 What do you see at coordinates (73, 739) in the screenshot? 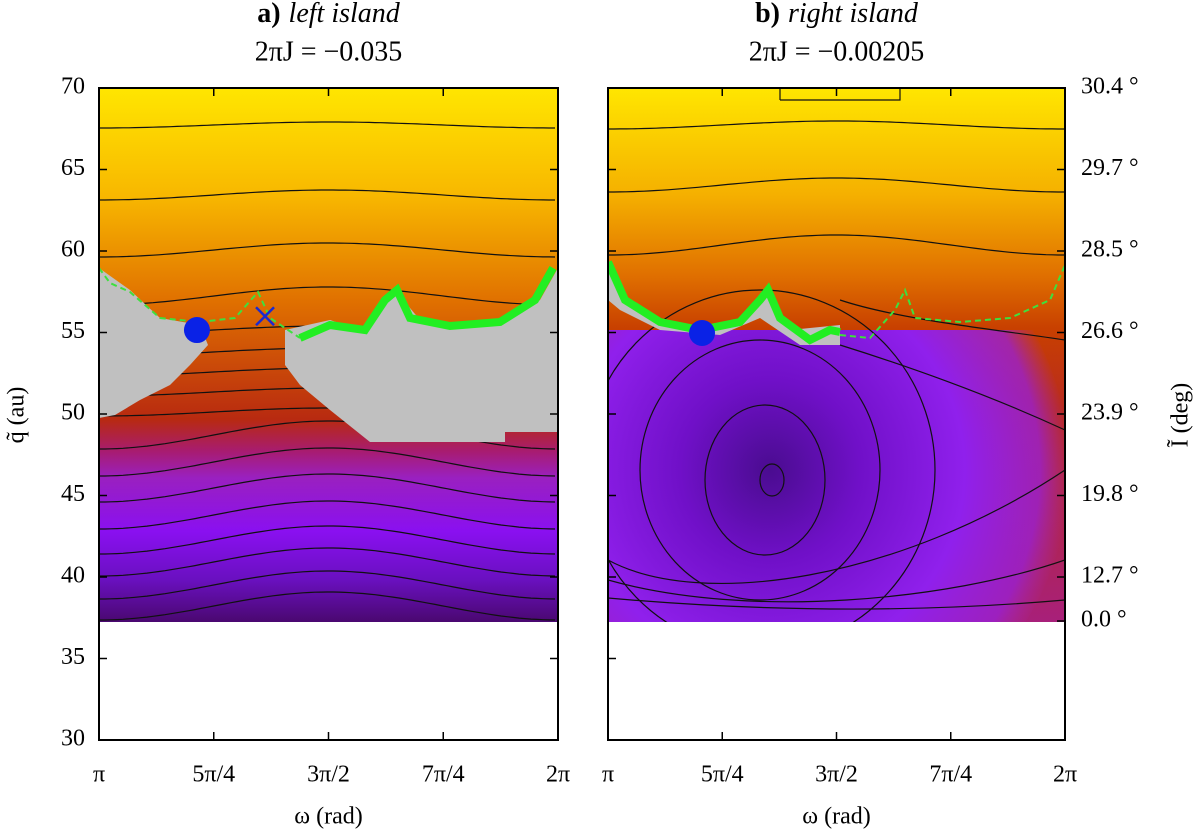
I see `y-tick-label: 30` at bounding box center [73, 739].